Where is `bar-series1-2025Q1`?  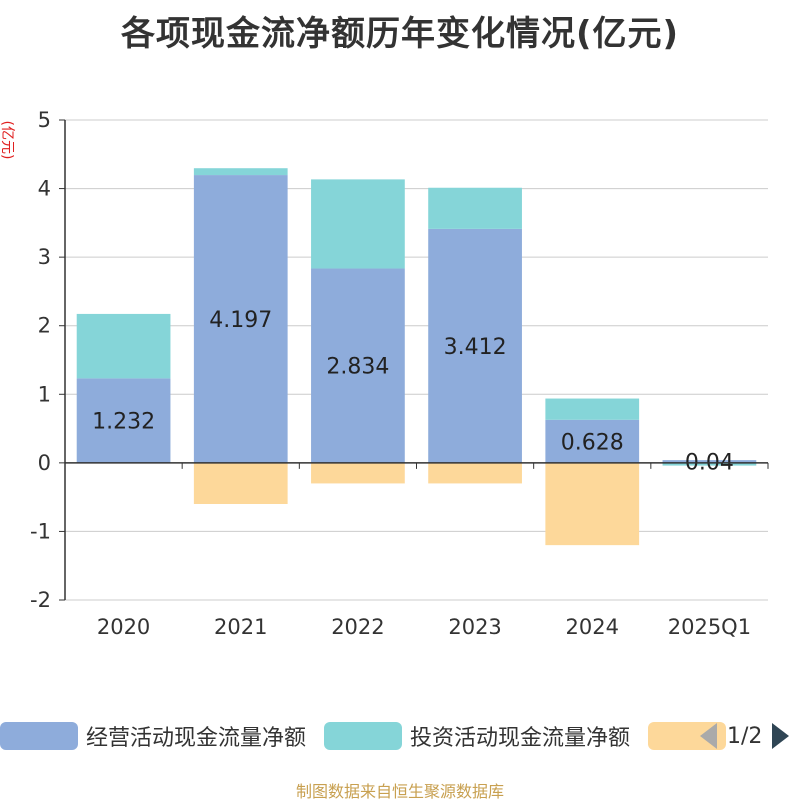
bar-series1-2025Q1 is located at coordinates (709, 464).